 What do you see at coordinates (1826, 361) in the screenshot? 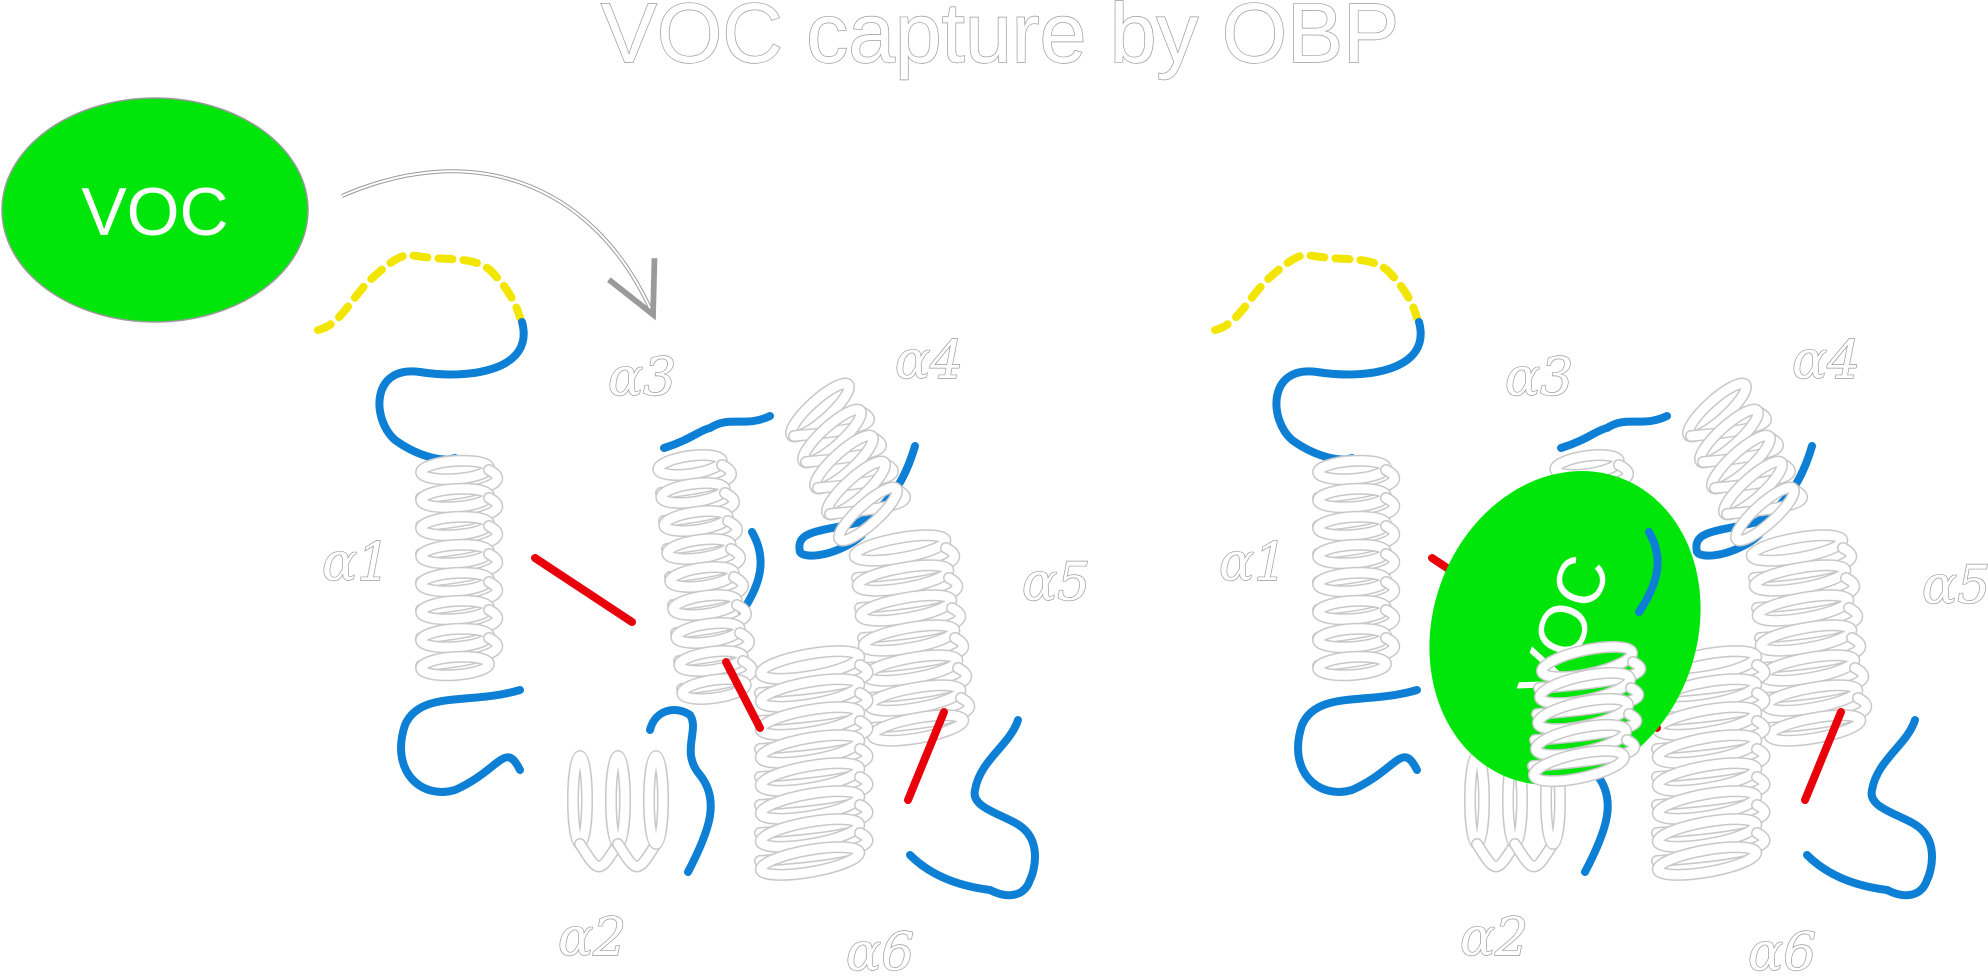
I see `label-alpha4-right: α4` at bounding box center [1826, 361].